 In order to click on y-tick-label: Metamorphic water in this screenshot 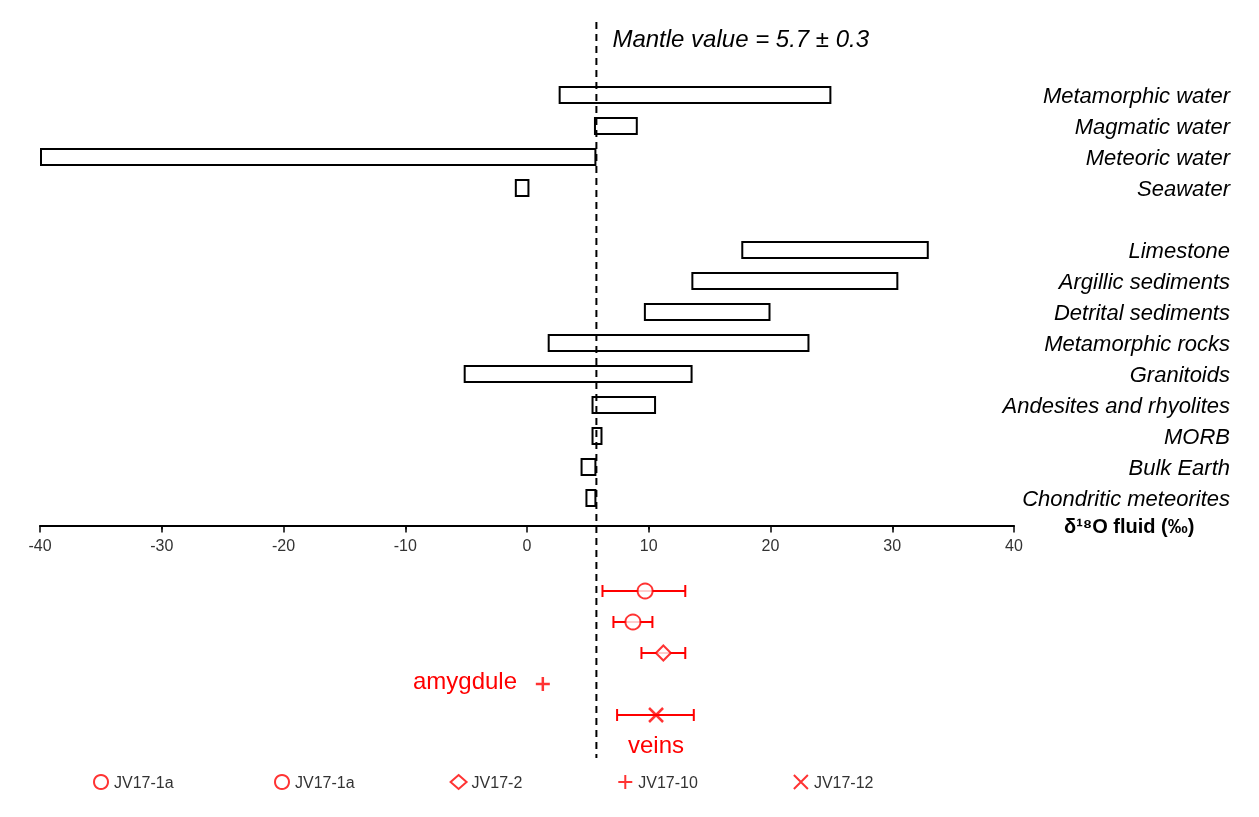, I will do `click(1137, 95)`.